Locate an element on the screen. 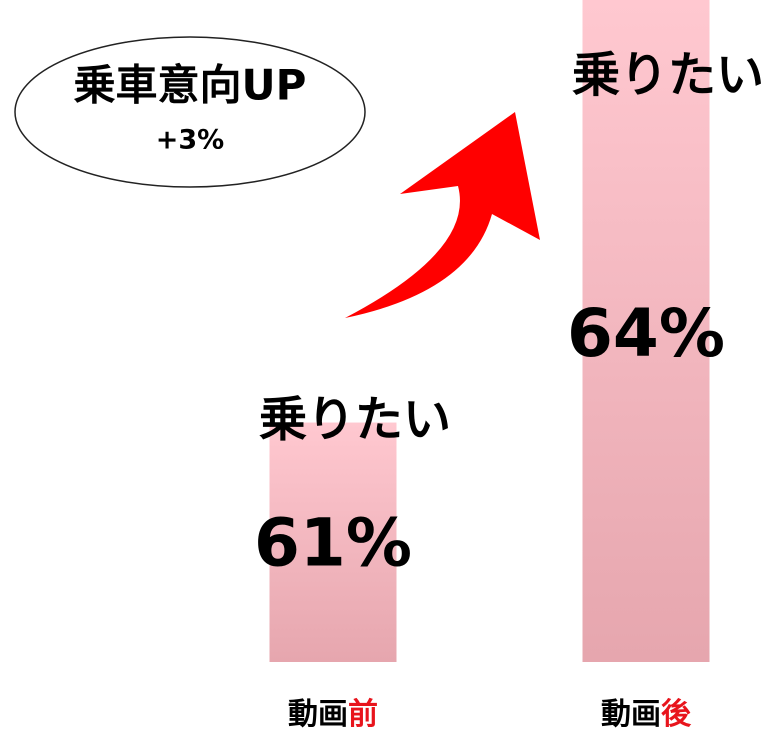  value-label: 61% is located at coordinates (333, 543).